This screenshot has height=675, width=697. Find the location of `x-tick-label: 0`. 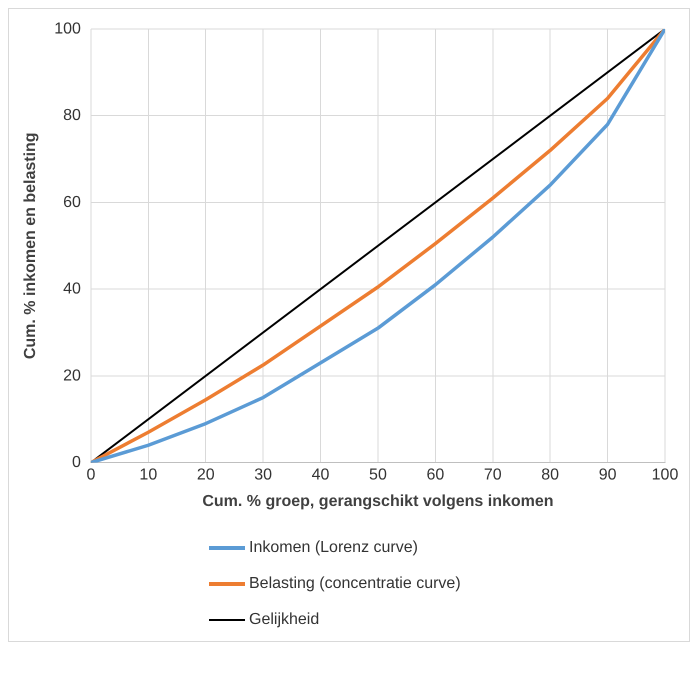

x-tick-label: 0 is located at coordinates (91, 475).